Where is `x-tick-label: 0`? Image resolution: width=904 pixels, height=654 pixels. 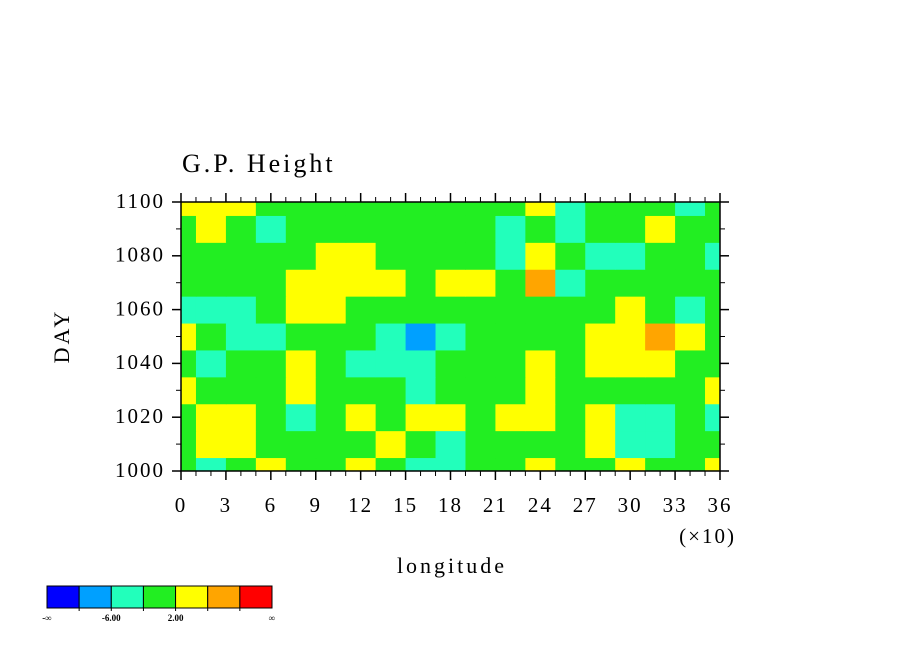
x-tick-label: 0 is located at coordinates (181, 505).